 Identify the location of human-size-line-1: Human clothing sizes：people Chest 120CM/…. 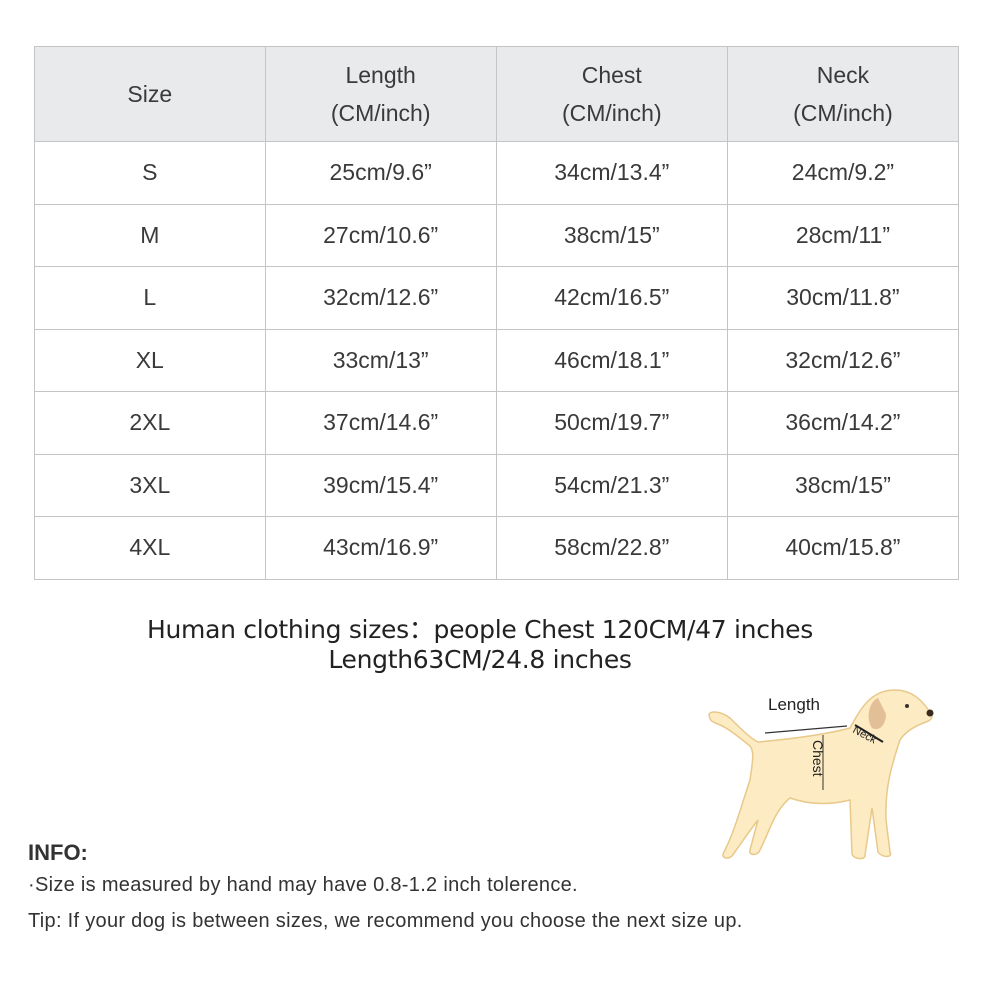
(479, 629).